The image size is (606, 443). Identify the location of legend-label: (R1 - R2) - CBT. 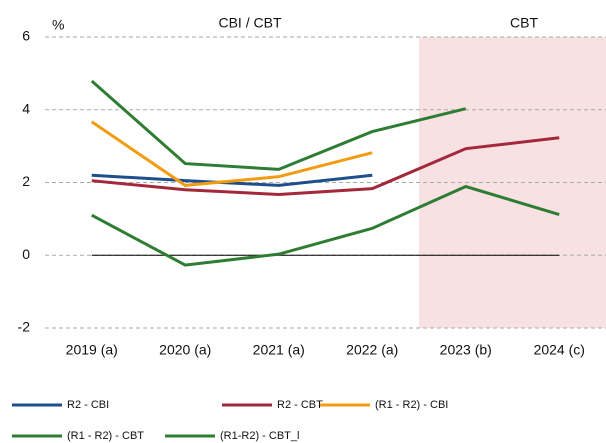
(105, 436).